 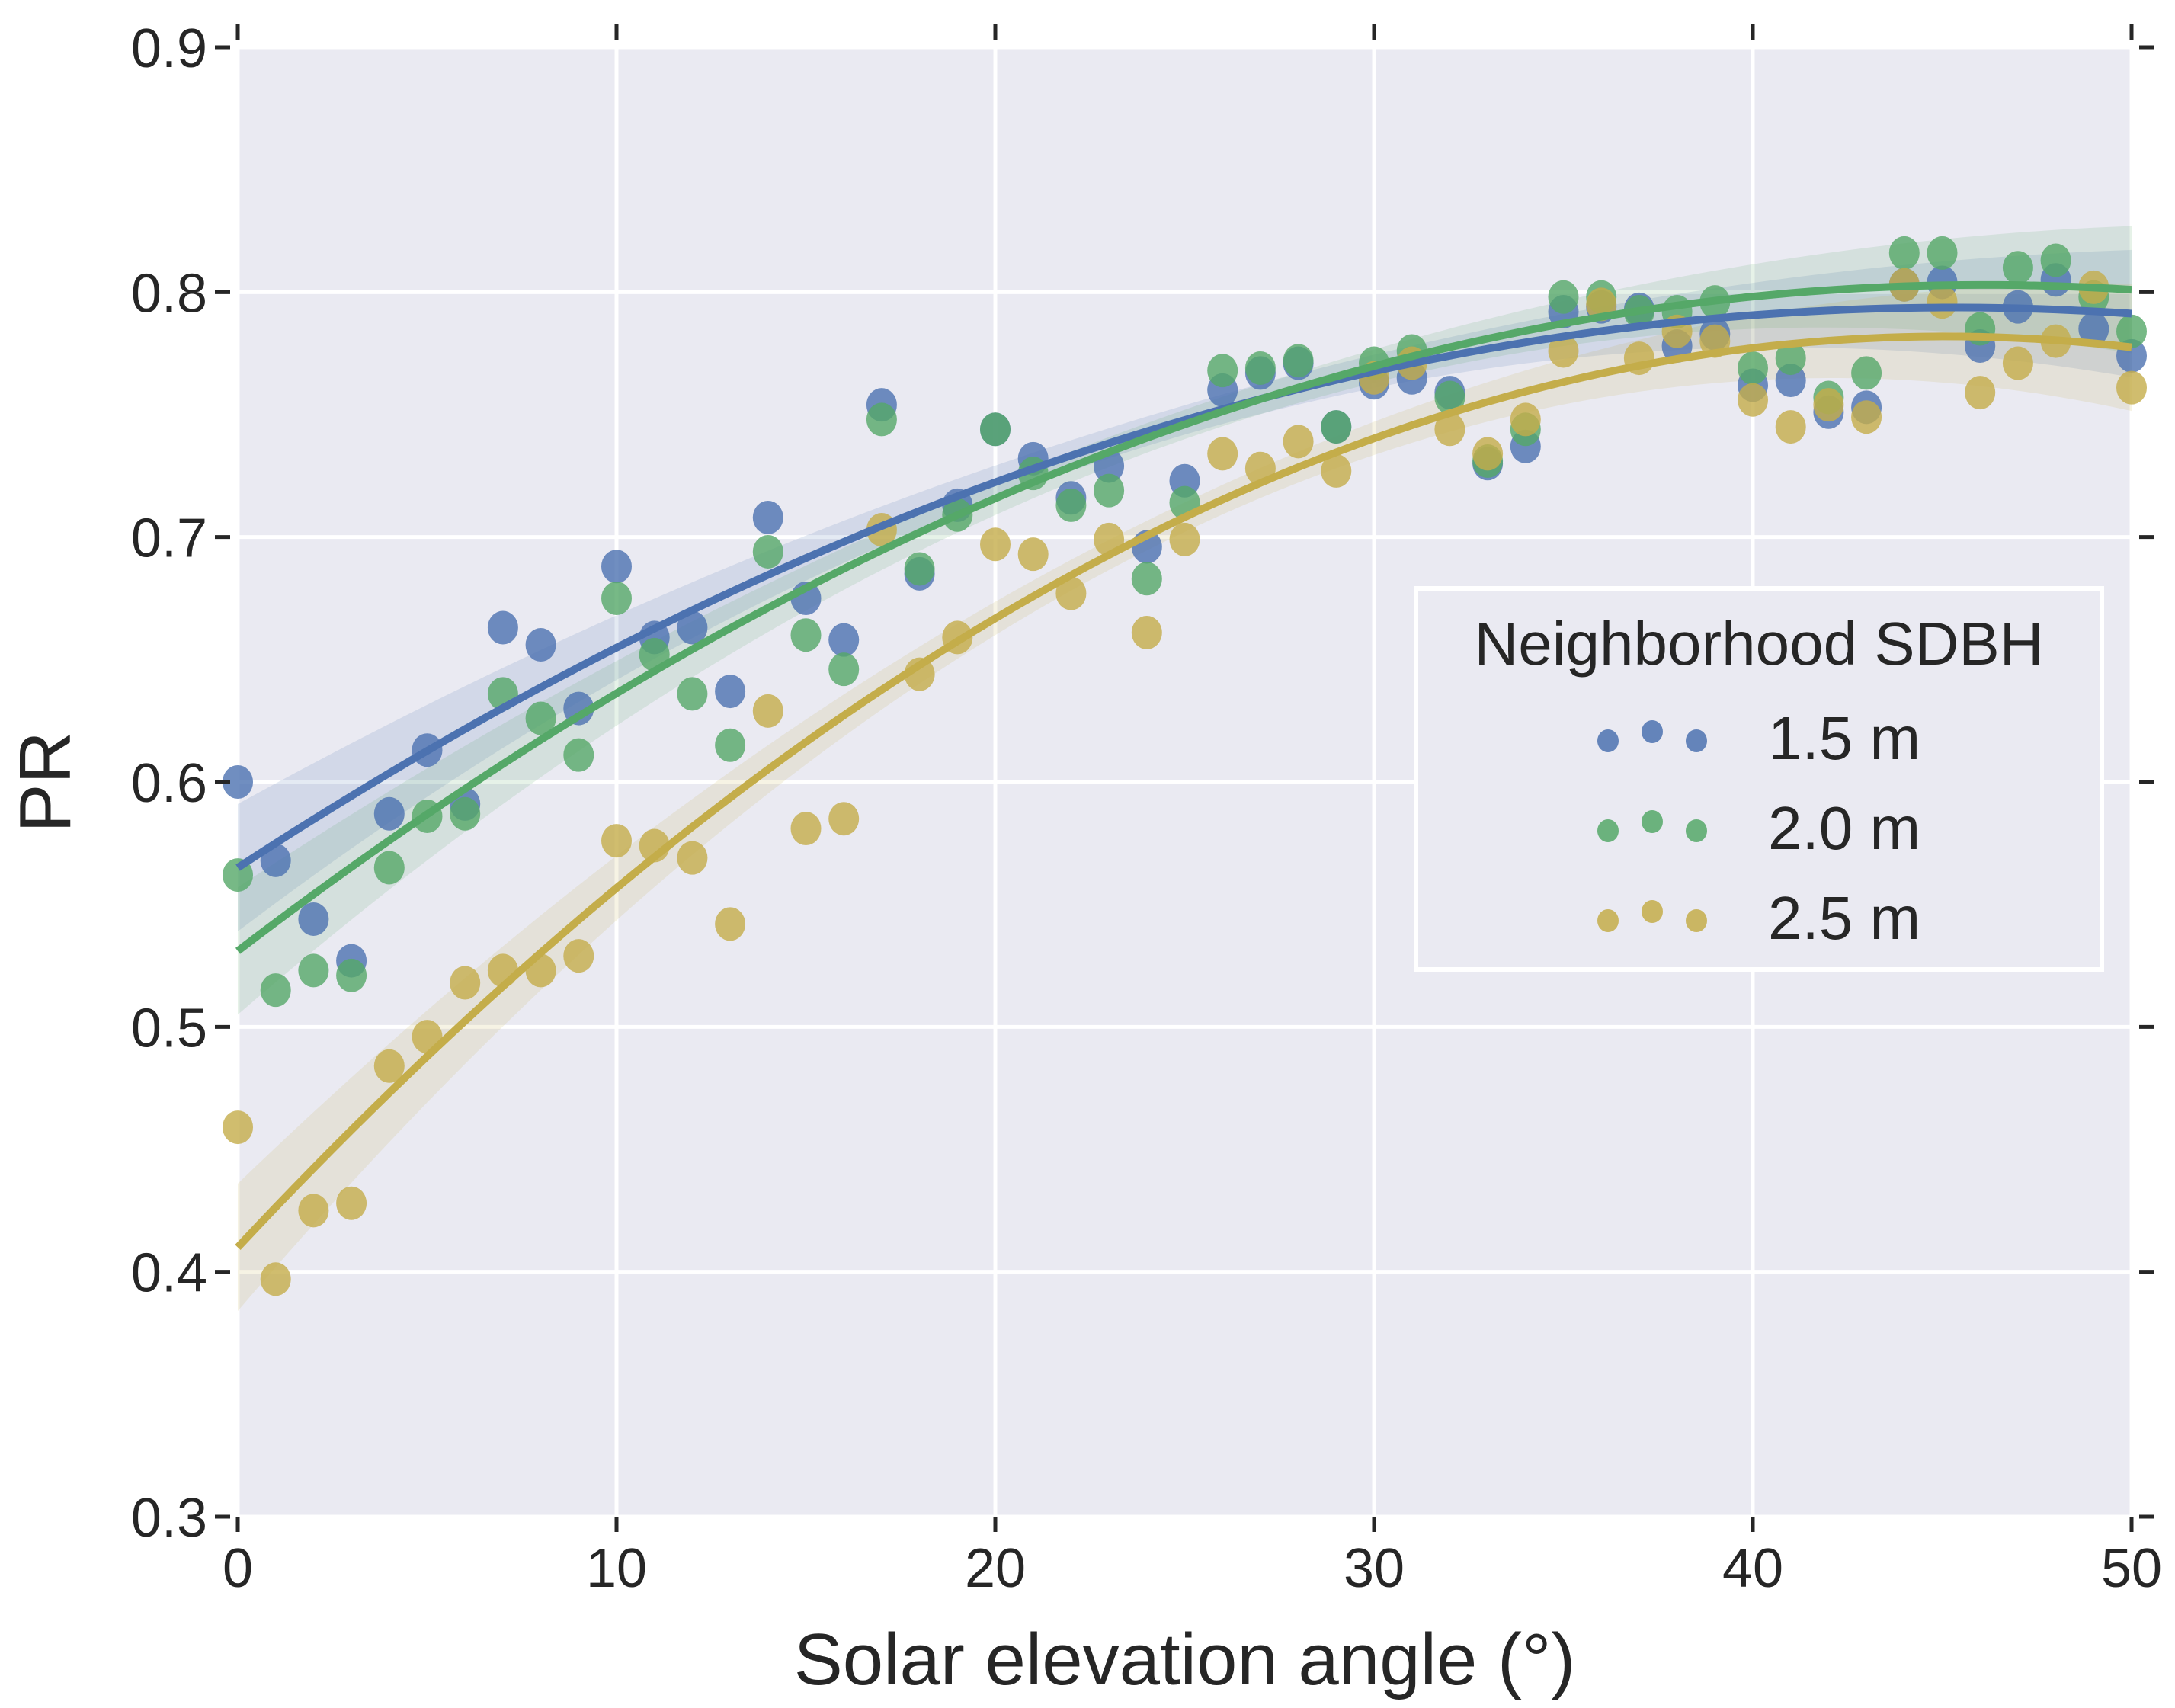 What do you see at coordinates (1844, 918) in the screenshot?
I see `legend-label: 2.5 m` at bounding box center [1844, 918].